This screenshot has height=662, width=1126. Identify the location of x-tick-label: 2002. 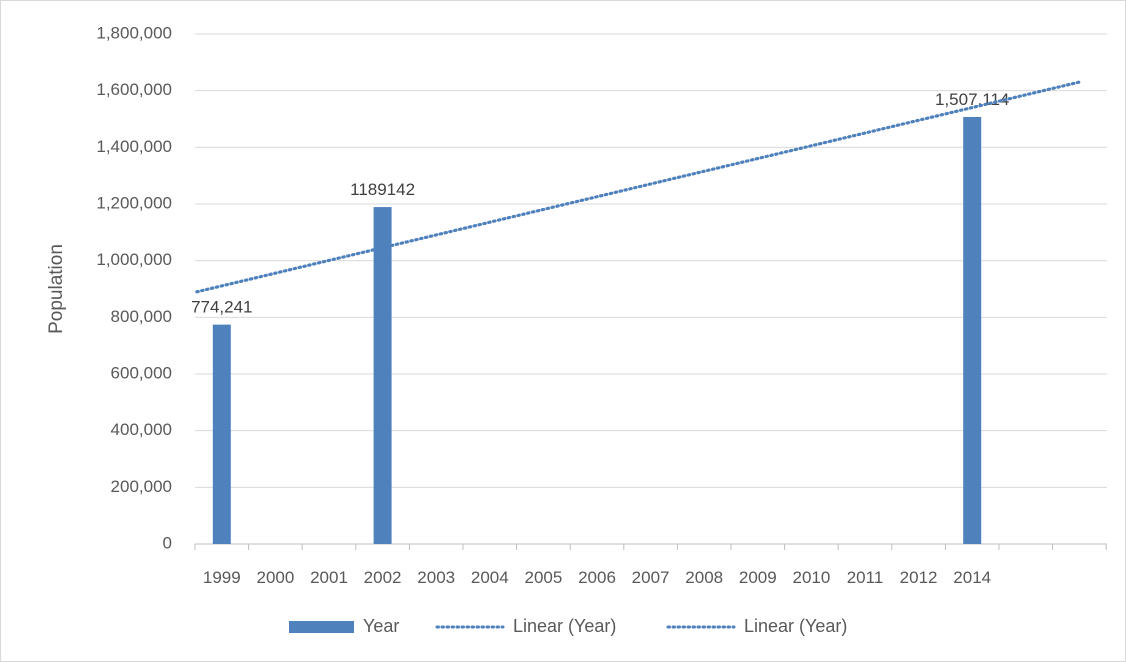
(383, 577).